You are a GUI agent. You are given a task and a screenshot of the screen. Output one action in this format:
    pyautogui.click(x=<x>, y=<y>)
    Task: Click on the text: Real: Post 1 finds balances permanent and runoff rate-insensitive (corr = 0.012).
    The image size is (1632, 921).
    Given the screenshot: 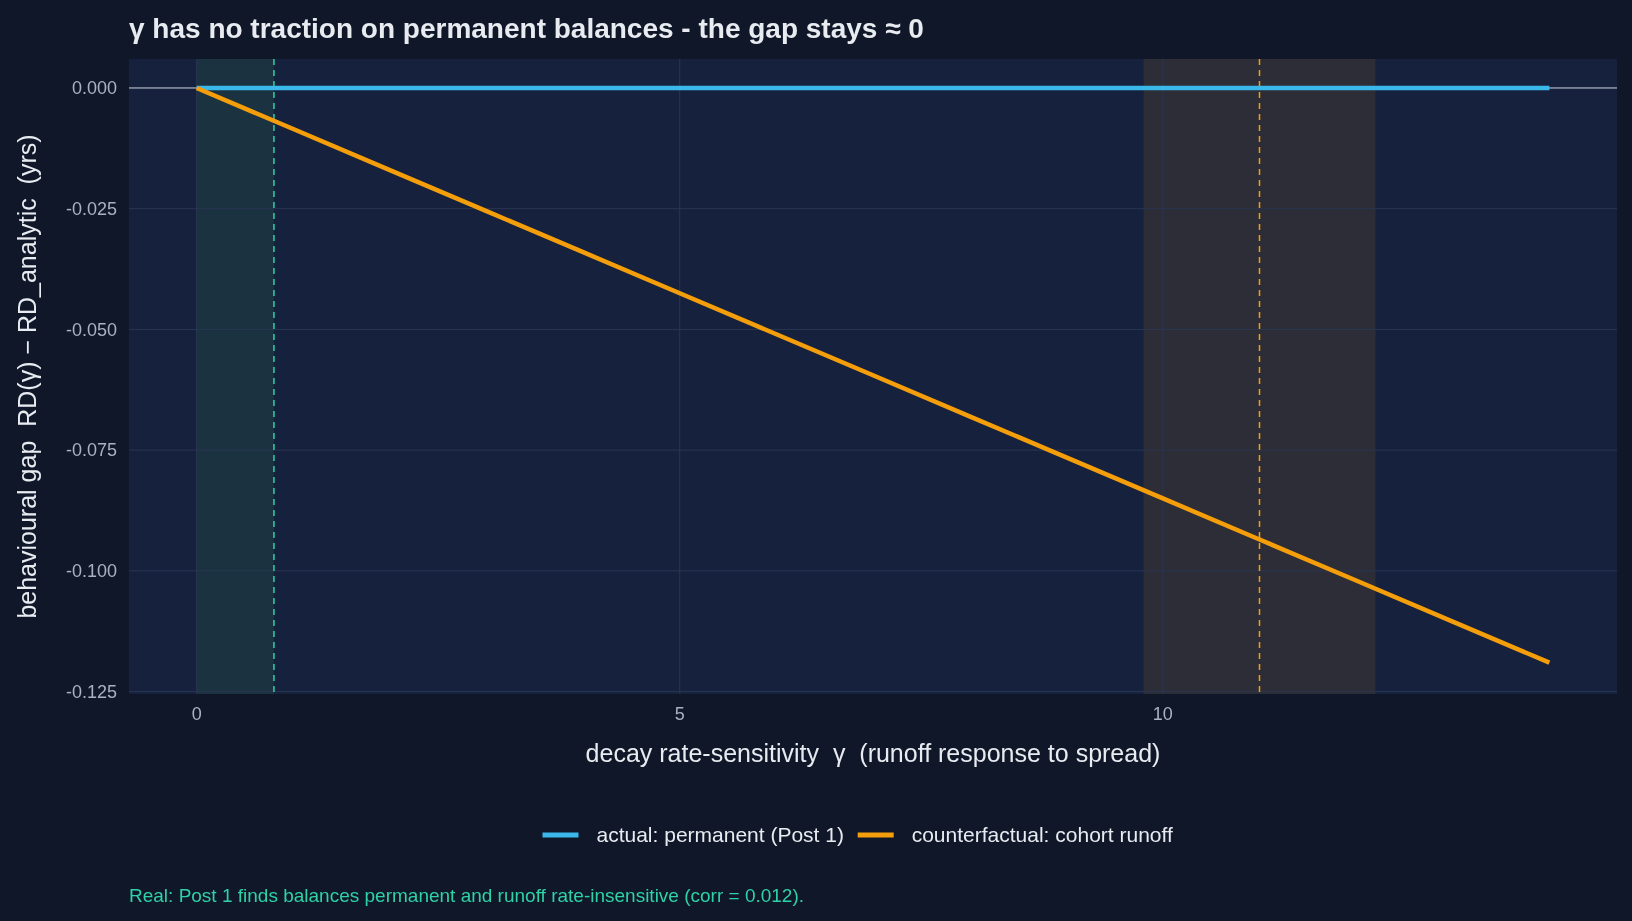 What is the action you would take?
    pyautogui.click(x=467, y=895)
    